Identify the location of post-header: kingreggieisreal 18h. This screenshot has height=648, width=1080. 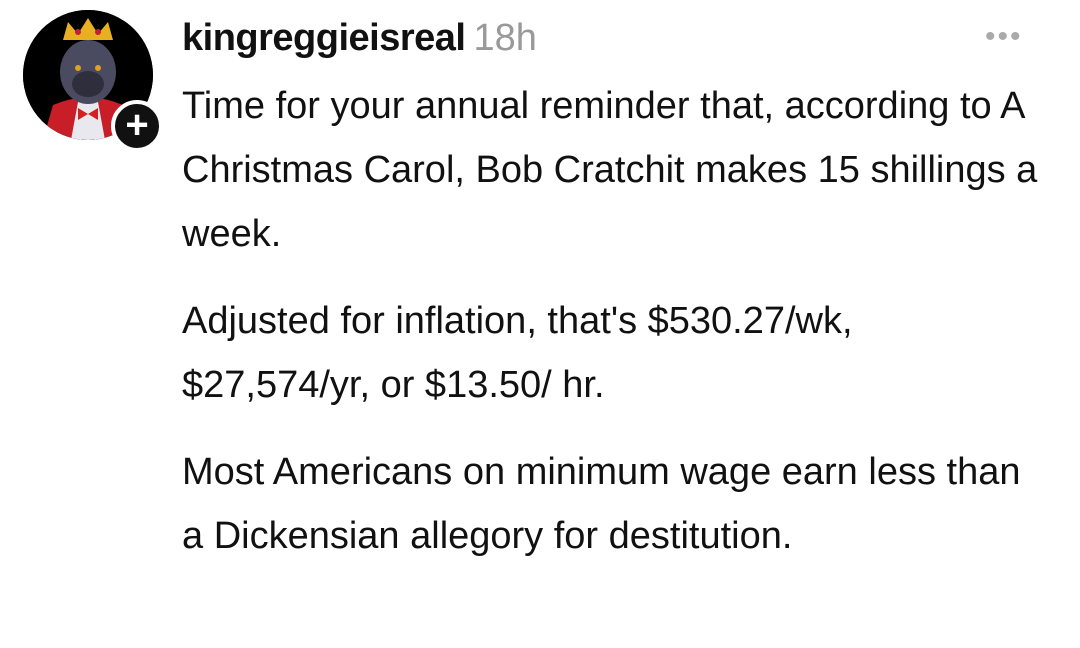
(359, 38).